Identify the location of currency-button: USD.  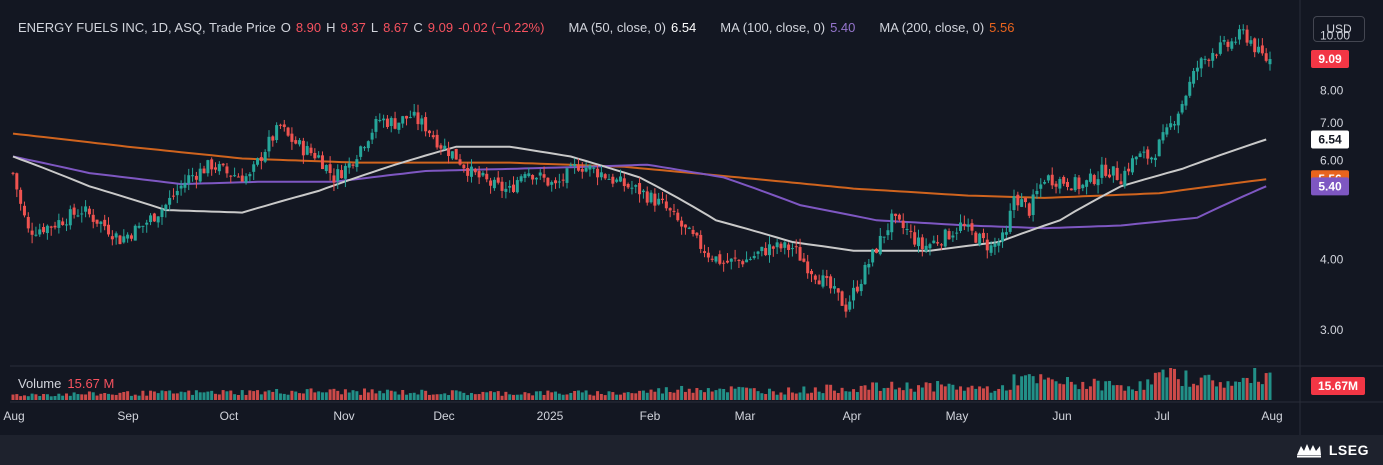
(1339, 29).